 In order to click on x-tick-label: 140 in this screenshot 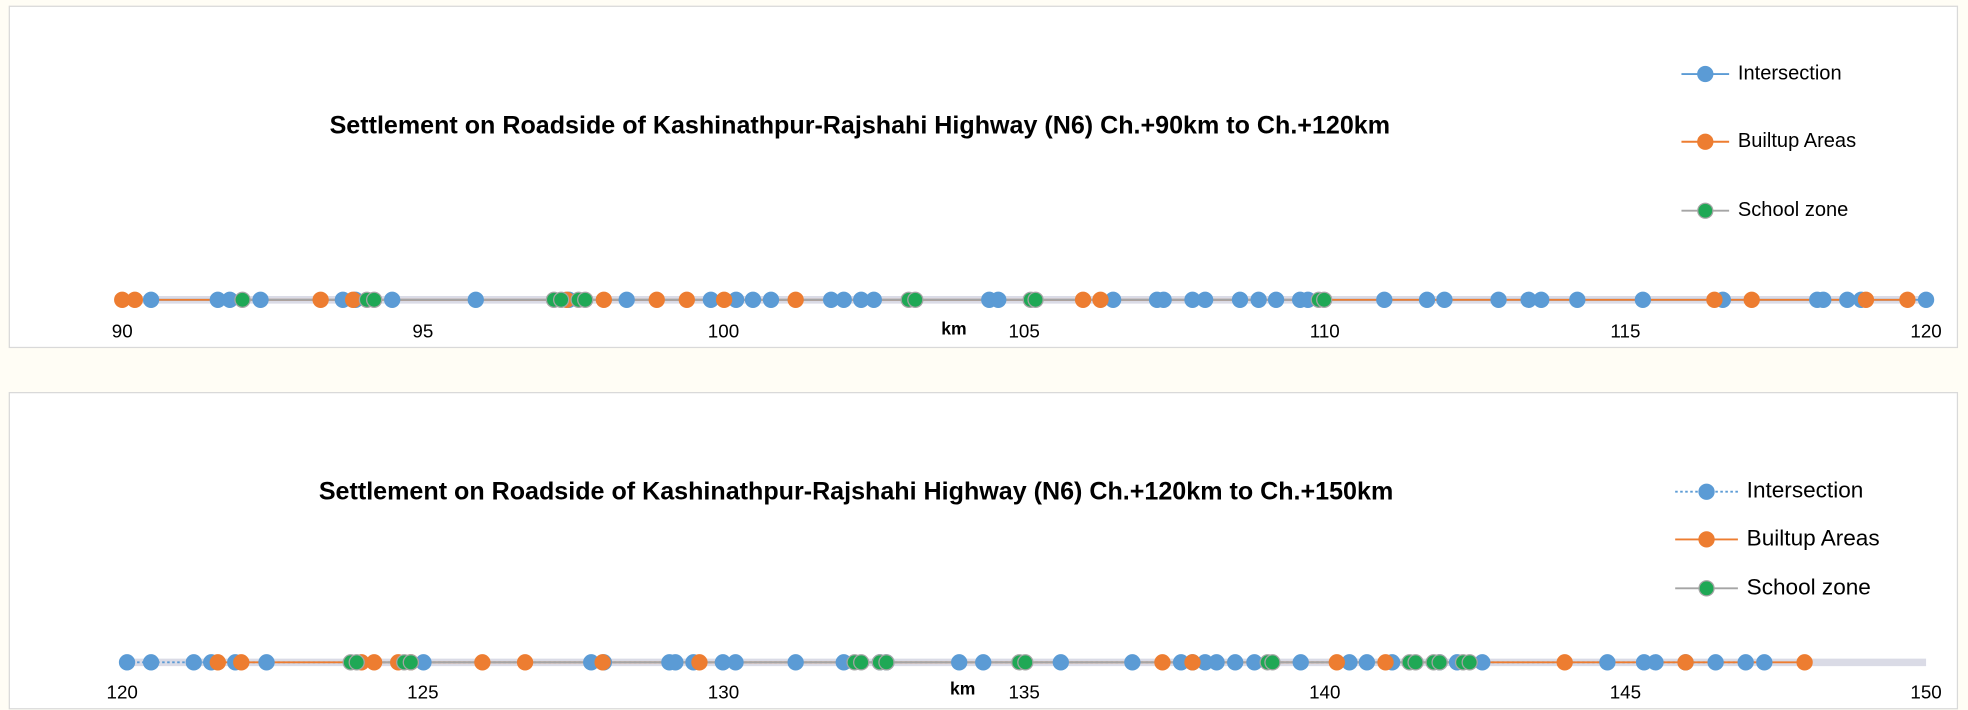, I will do `click(1324, 692)`.